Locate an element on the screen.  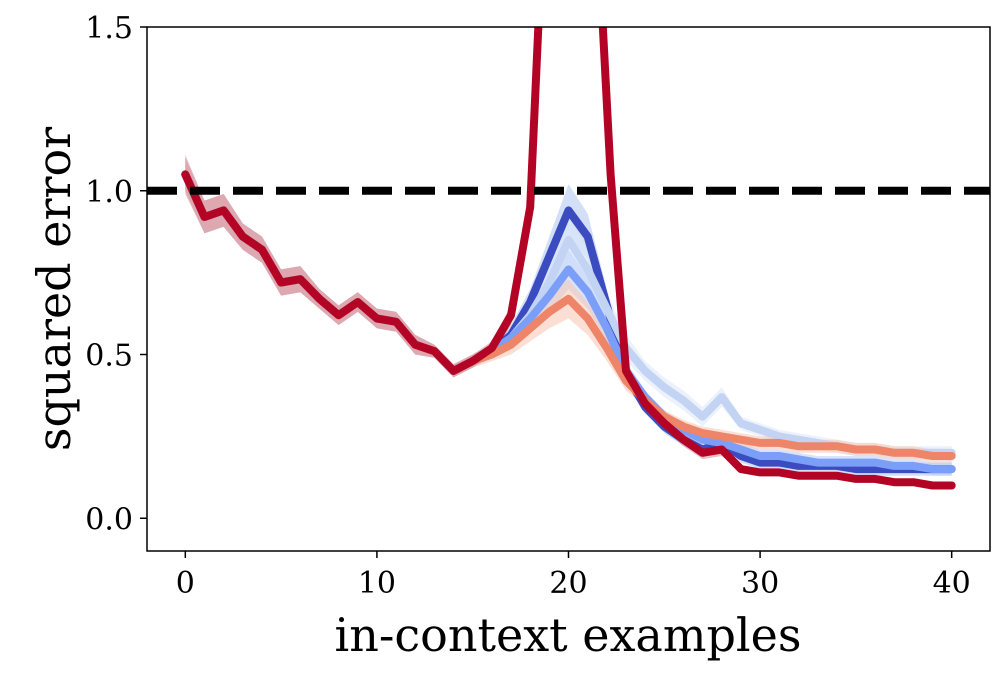
x-axis-label: in-context examples is located at coordinates (568, 635).